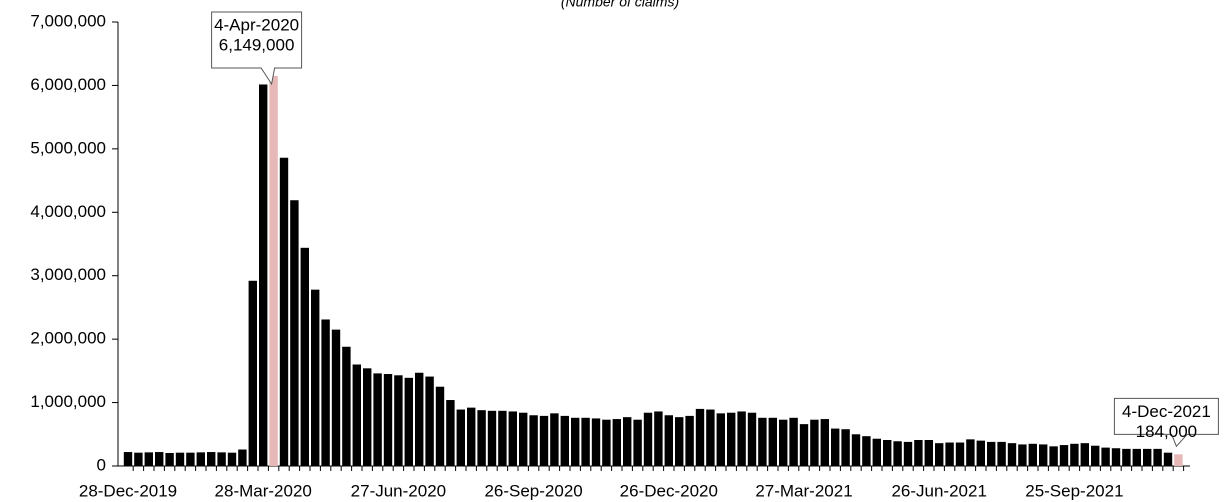  Describe the element at coordinates (938, 490) in the screenshot. I see `x-tick-label: 26-Jun-2021` at that location.